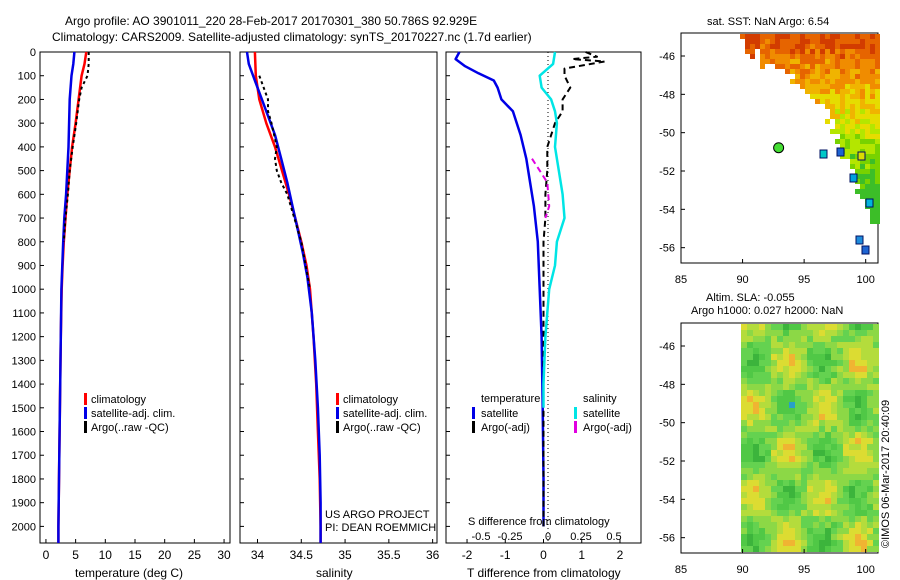 Image resolution: width=900 pixels, height=580 pixels. I want to click on legend-header-temperature: temperature, so click(510, 399).